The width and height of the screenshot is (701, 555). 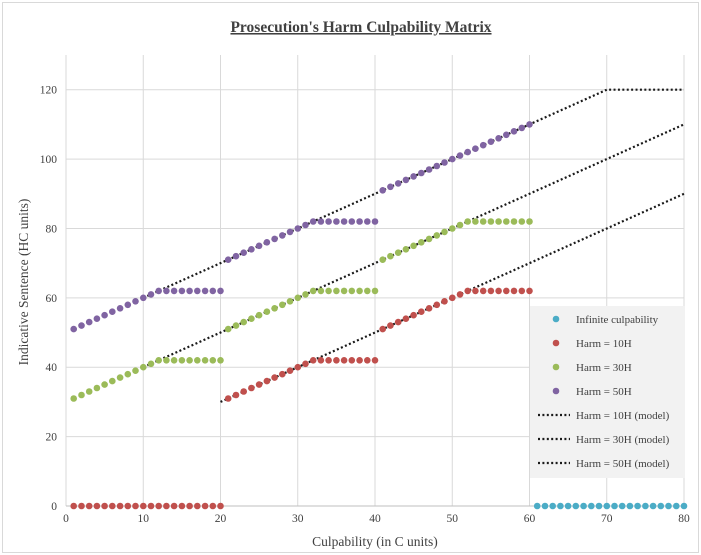 I want to click on x-tick-label: 30, so click(x=298, y=519).